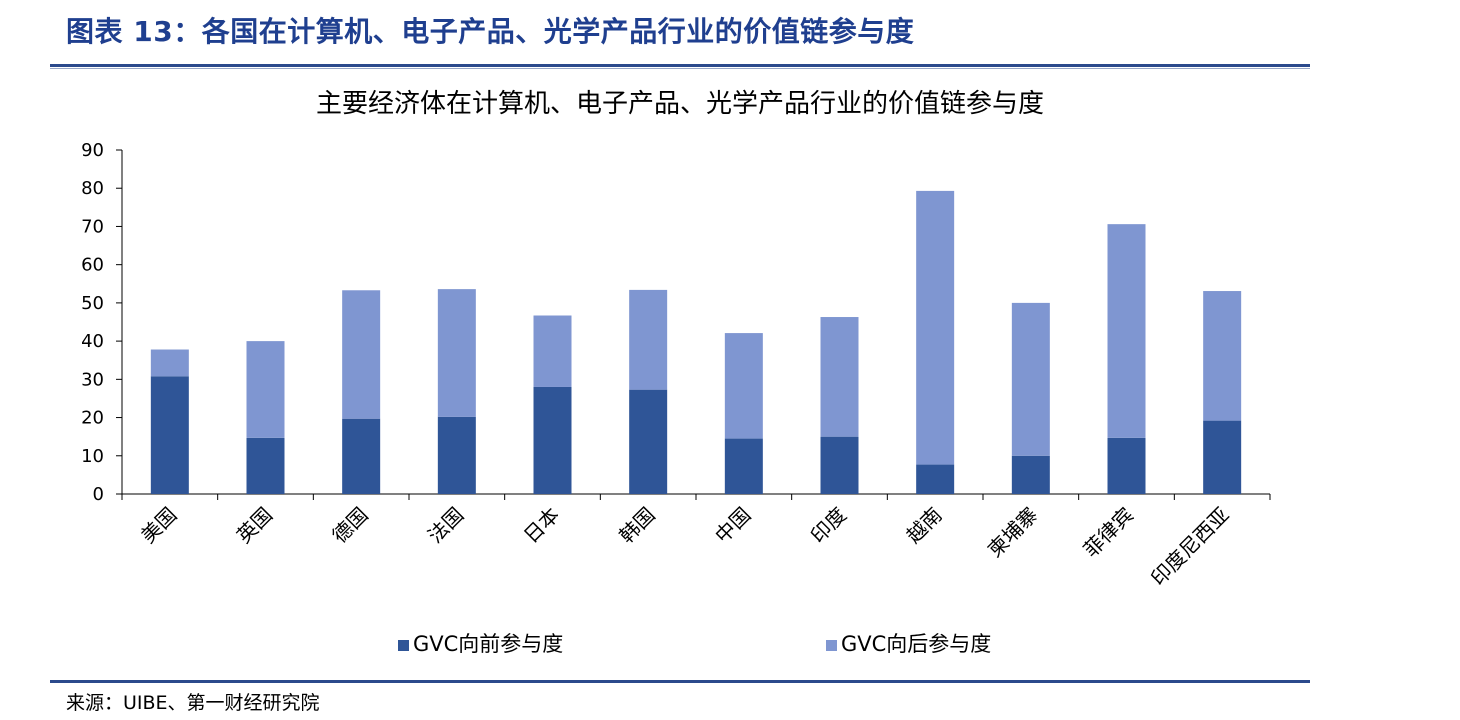 The height and width of the screenshot is (720, 1460). Describe the element at coordinates (158, 525) in the screenshot. I see `x-category-label: 美国` at that location.